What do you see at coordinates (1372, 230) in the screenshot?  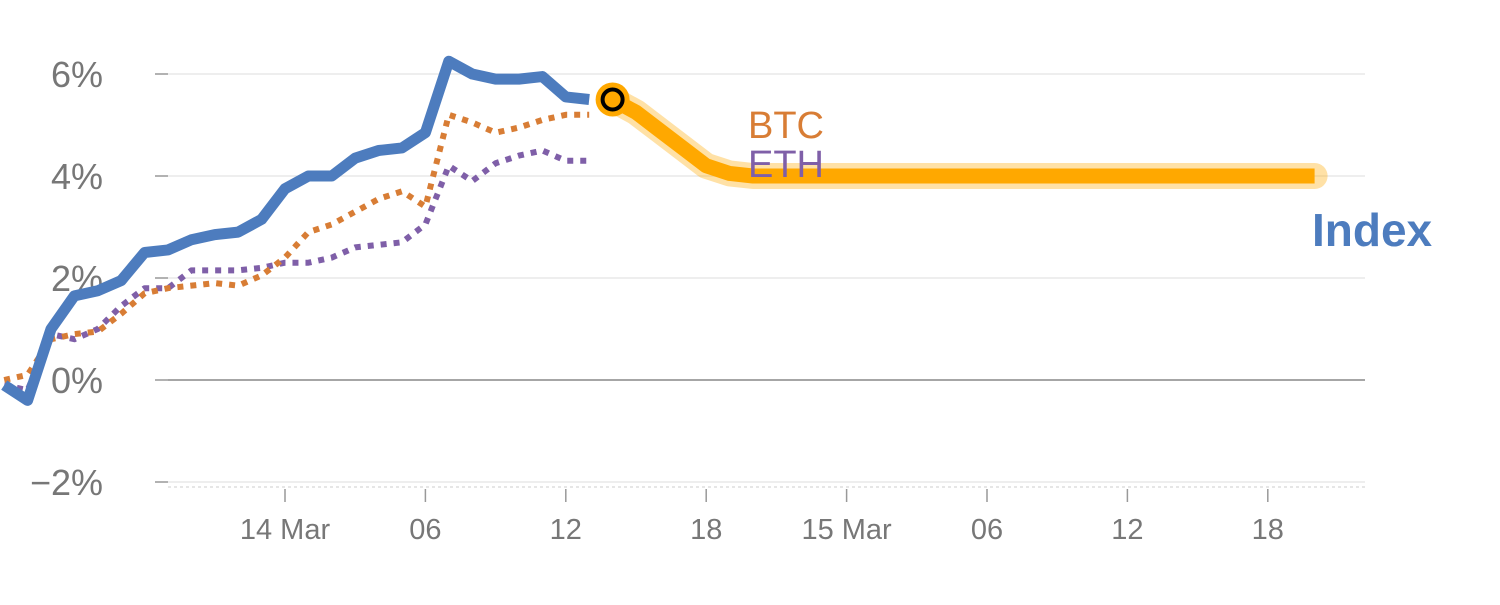 I see `series-label-index: Index` at bounding box center [1372, 230].